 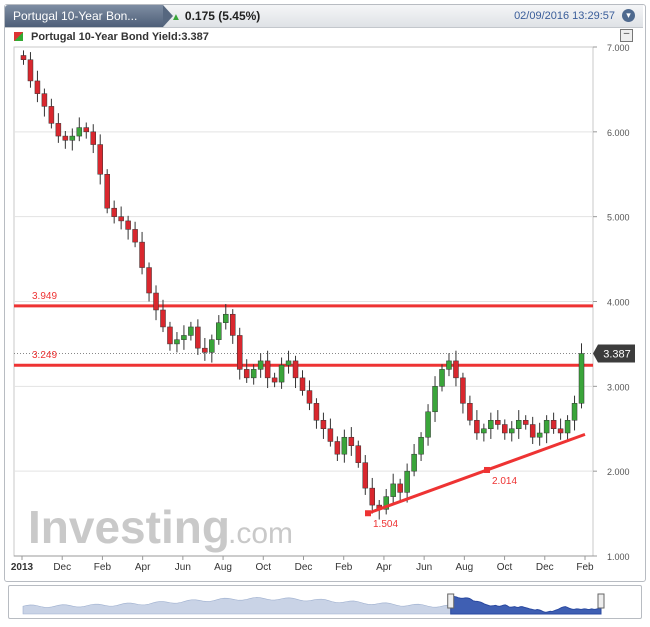 I want to click on navigator-history, so click(x=237, y=606).